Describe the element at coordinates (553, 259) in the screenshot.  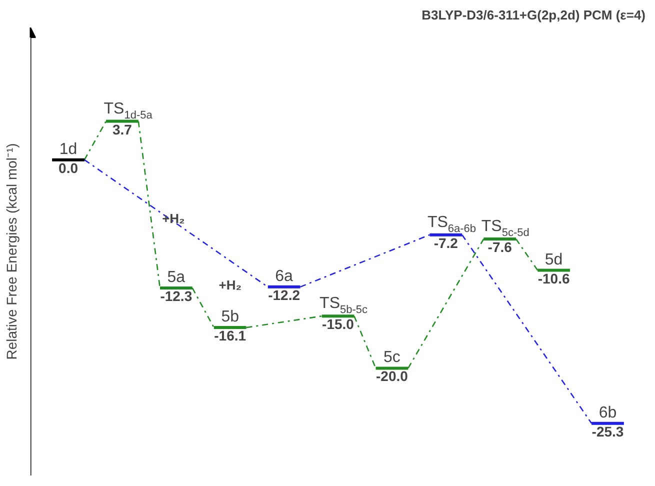
I see `category-label: 5d` at that location.